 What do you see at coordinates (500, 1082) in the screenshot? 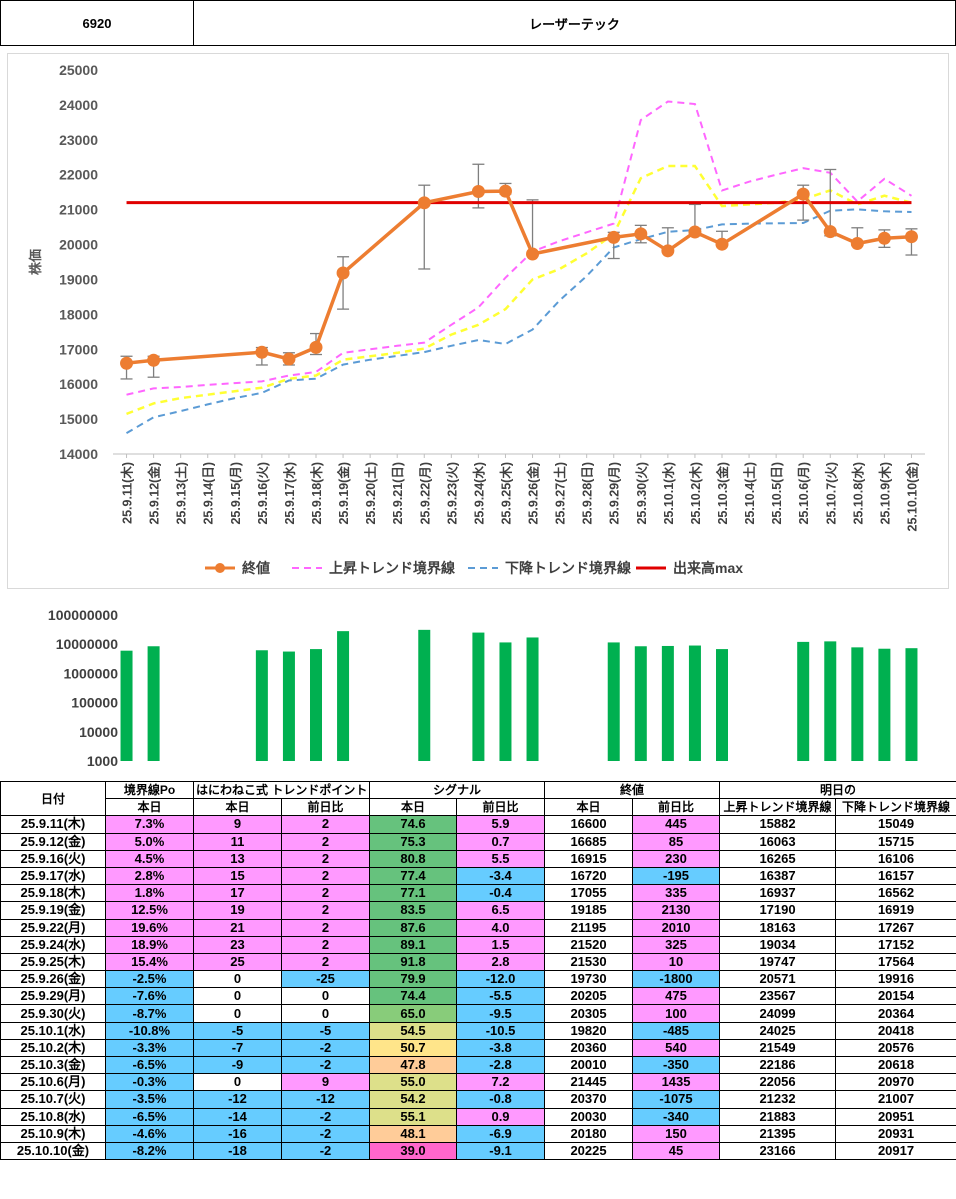
I see `cell-signal-change: 7.2` at bounding box center [500, 1082].